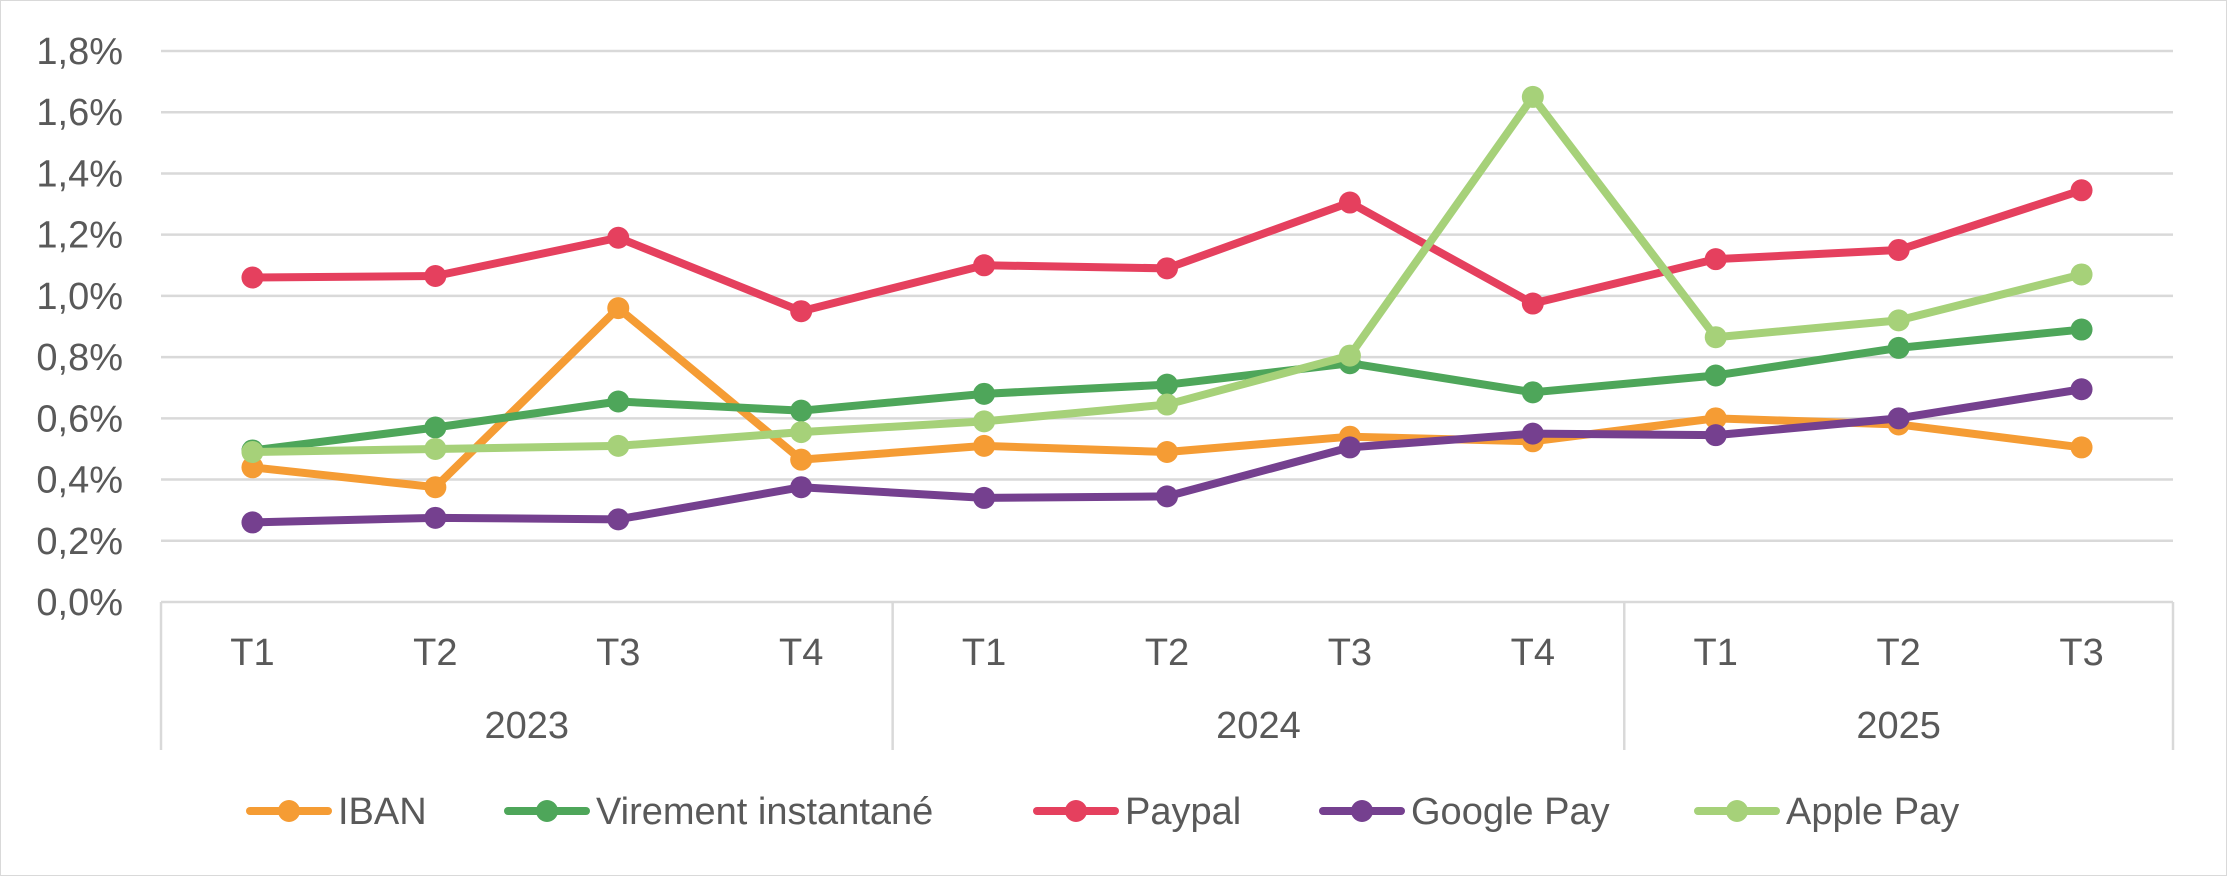  I want to click on legend-item: IBAN, so click(336, 812).